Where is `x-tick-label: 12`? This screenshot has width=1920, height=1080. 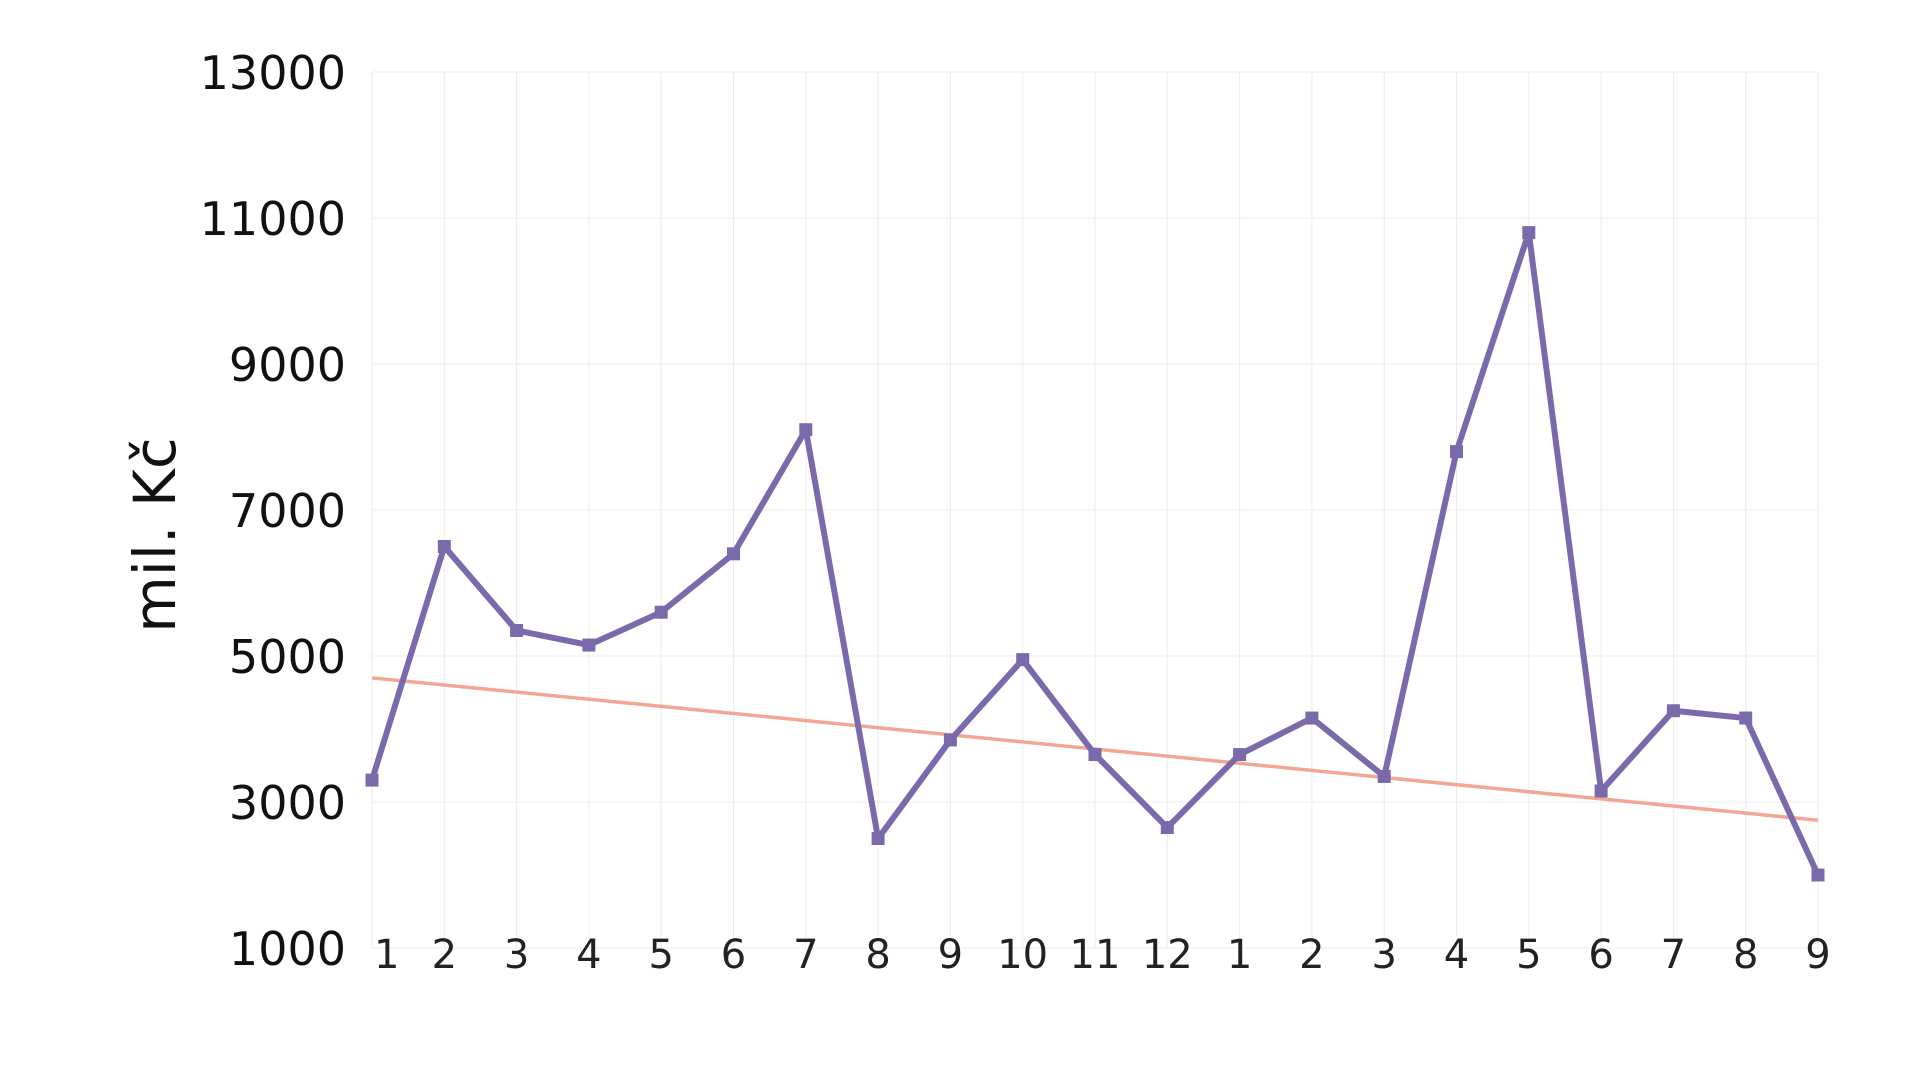
x-tick-label: 12 is located at coordinates (1167, 955).